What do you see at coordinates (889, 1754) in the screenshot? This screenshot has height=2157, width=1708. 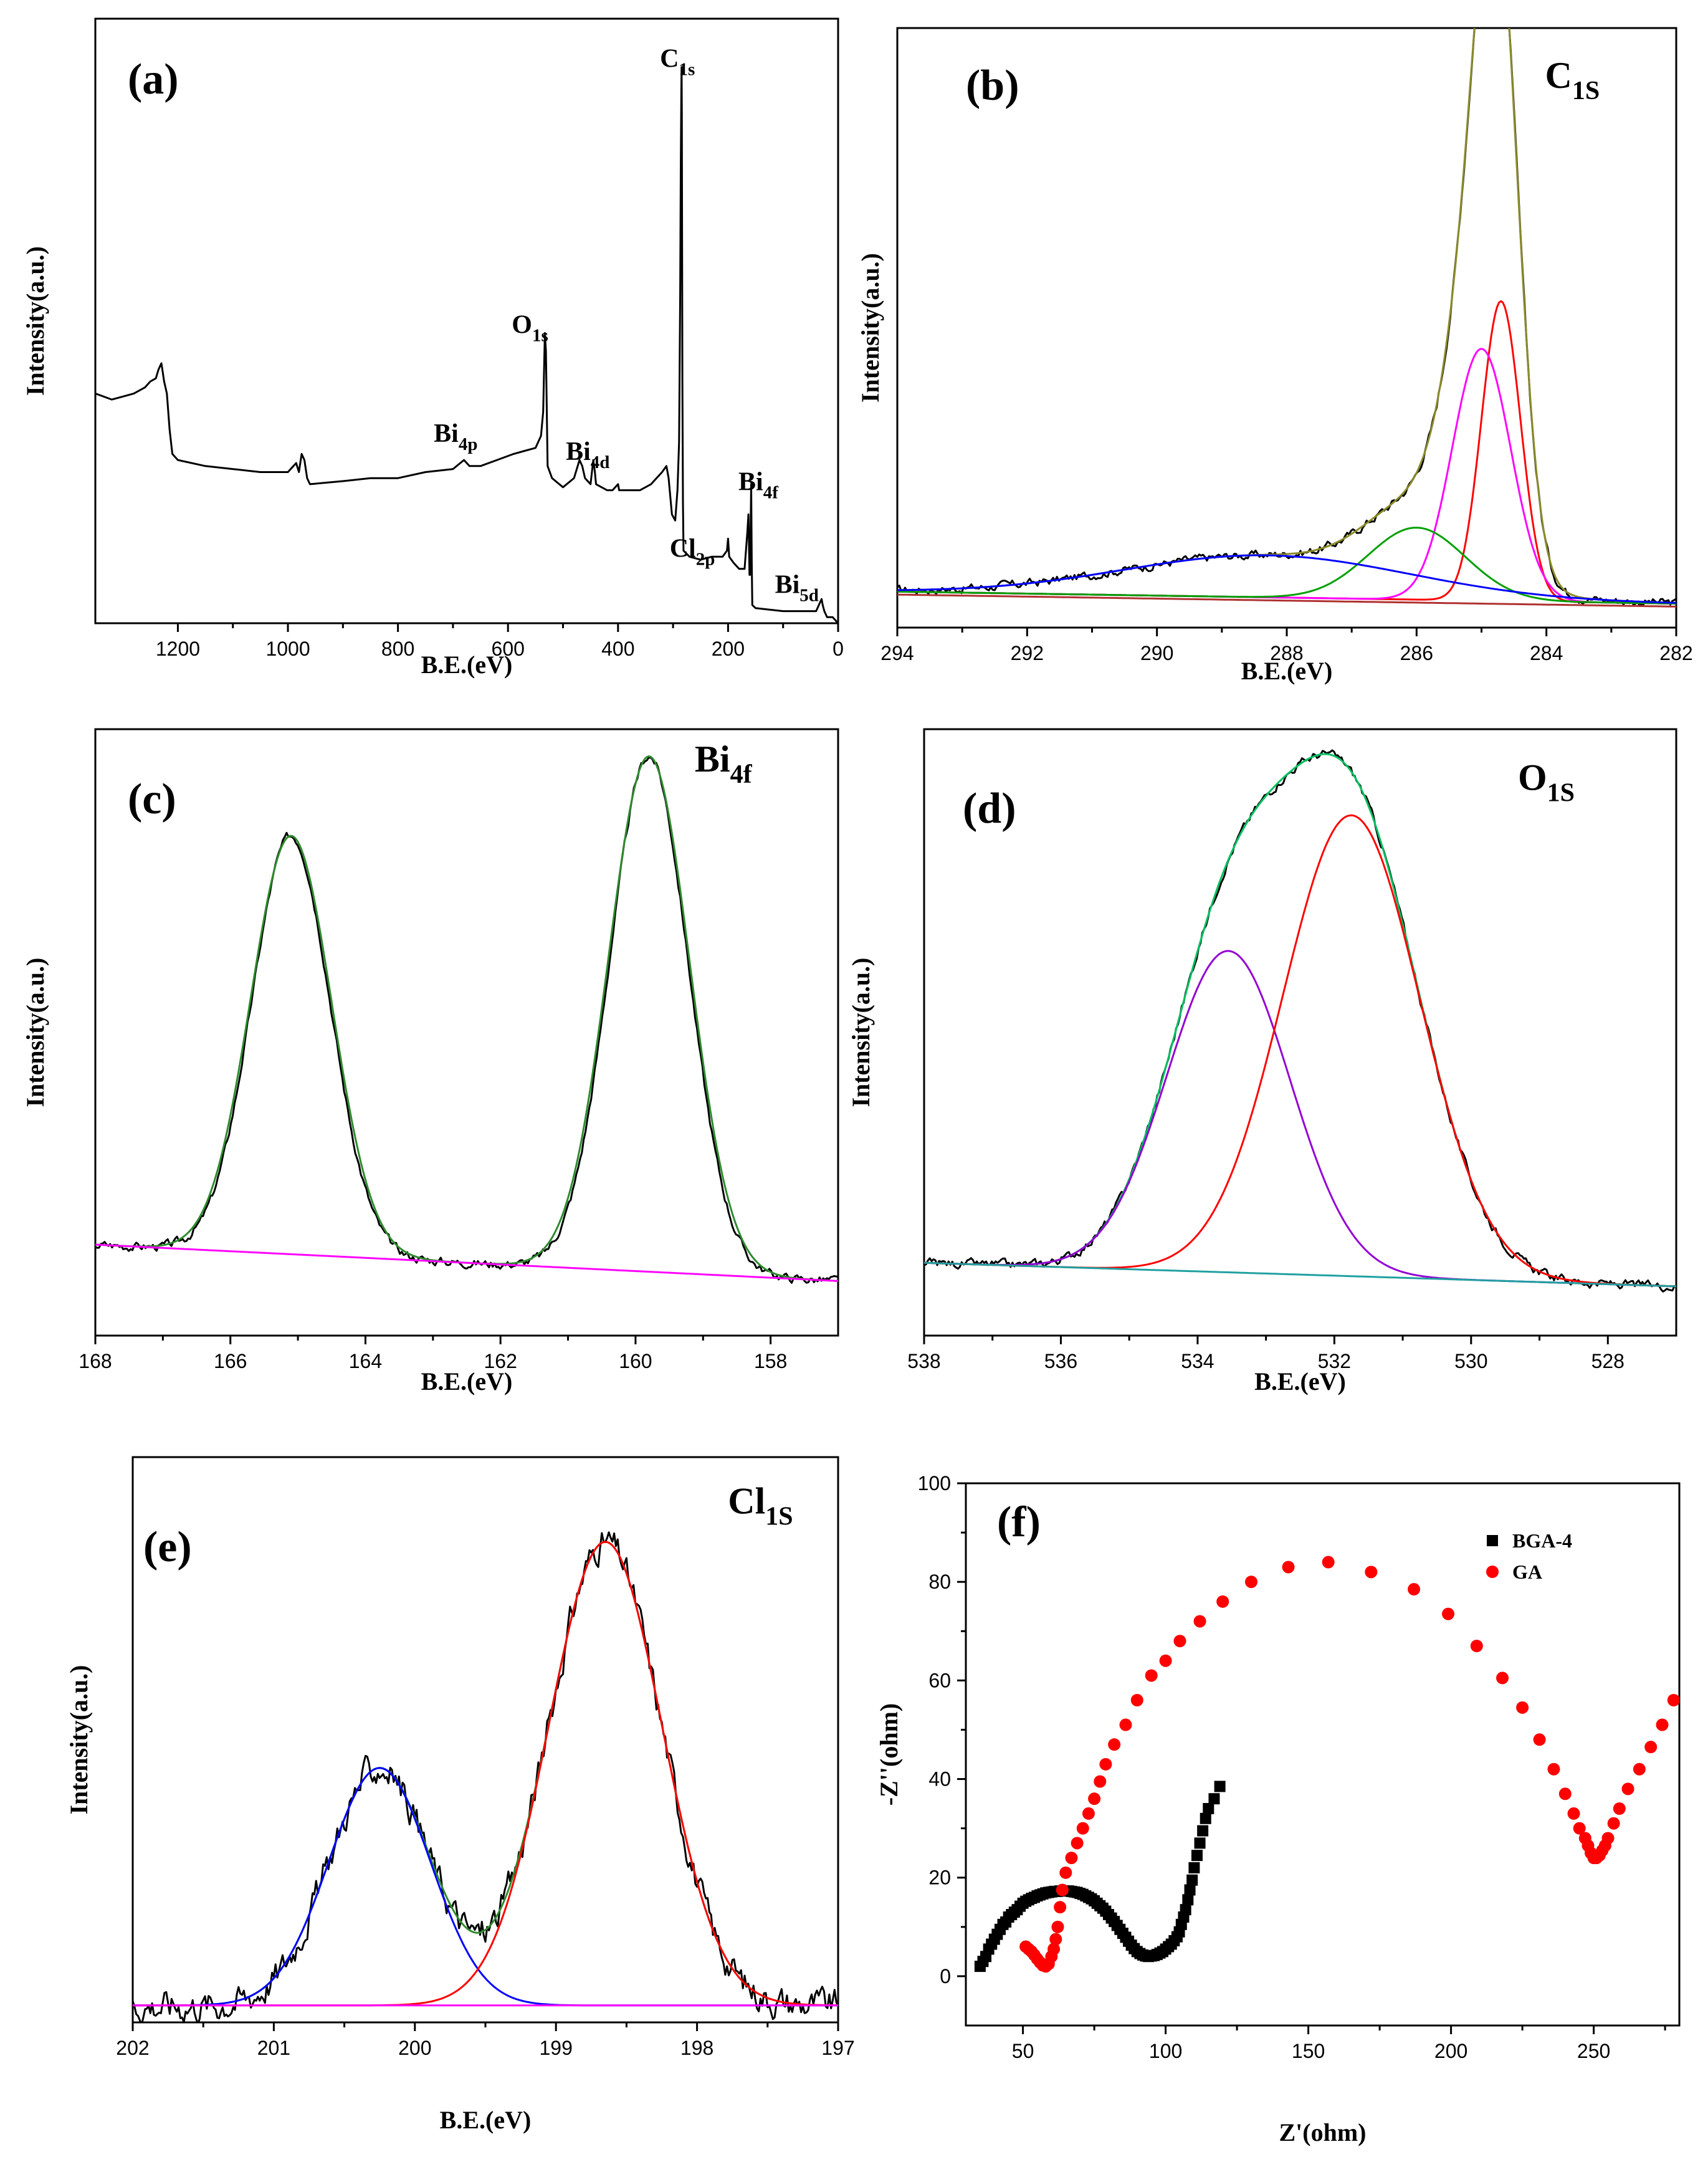 I see `y-axis-label: -Z''(ohm)` at bounding box center [889, 1754].